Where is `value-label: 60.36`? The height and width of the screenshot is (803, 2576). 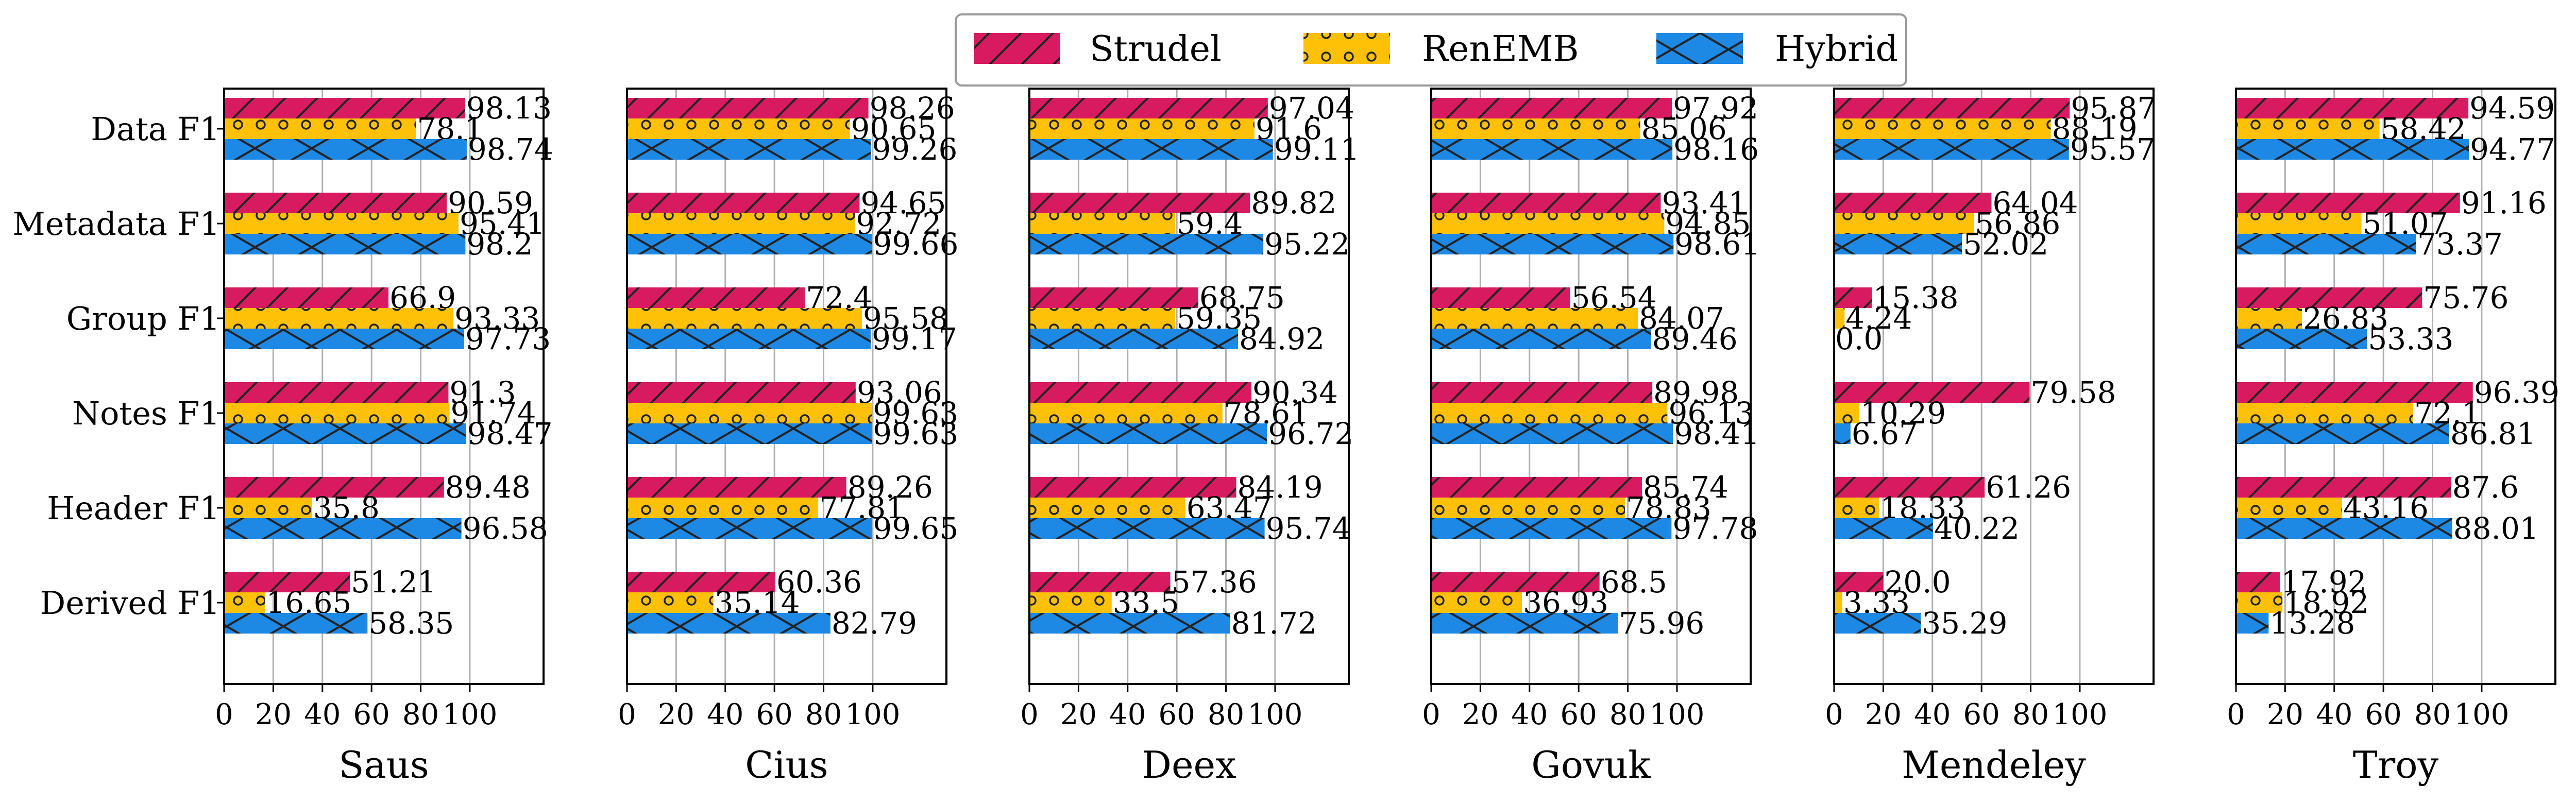
value-label: 60.36 is located at coordinates (819, 582).